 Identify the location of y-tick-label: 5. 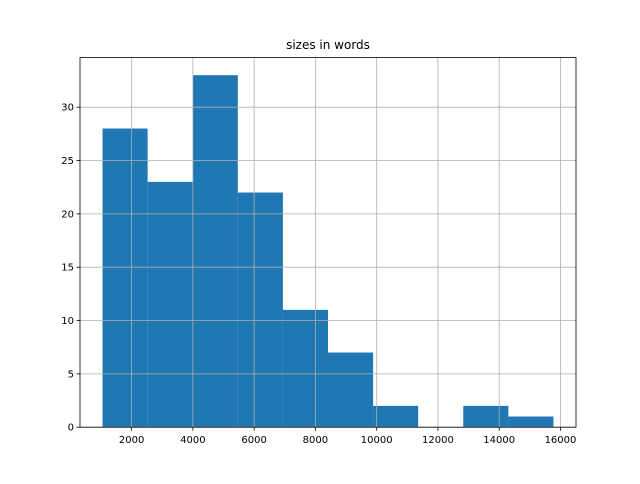
(71, 374).